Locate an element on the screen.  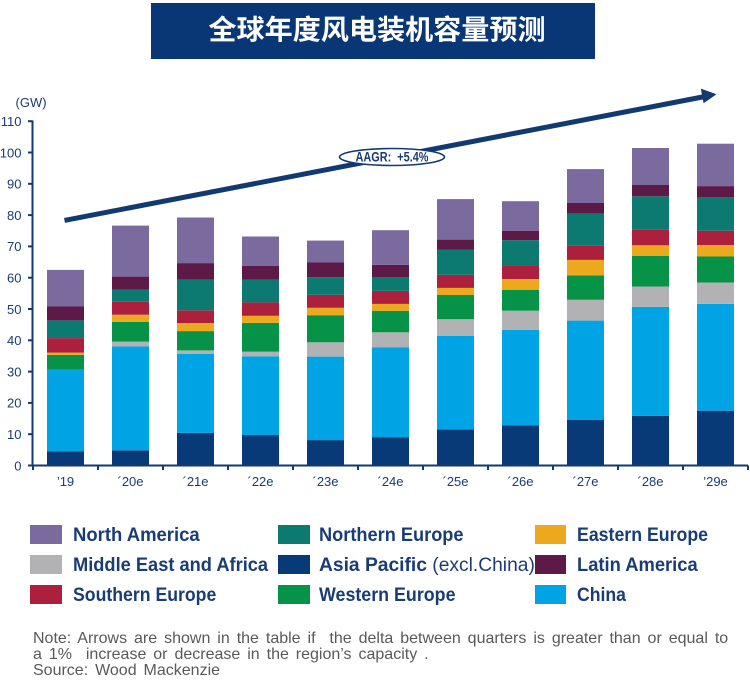
svg-text: ´28e is located at coordinates (650, 481).